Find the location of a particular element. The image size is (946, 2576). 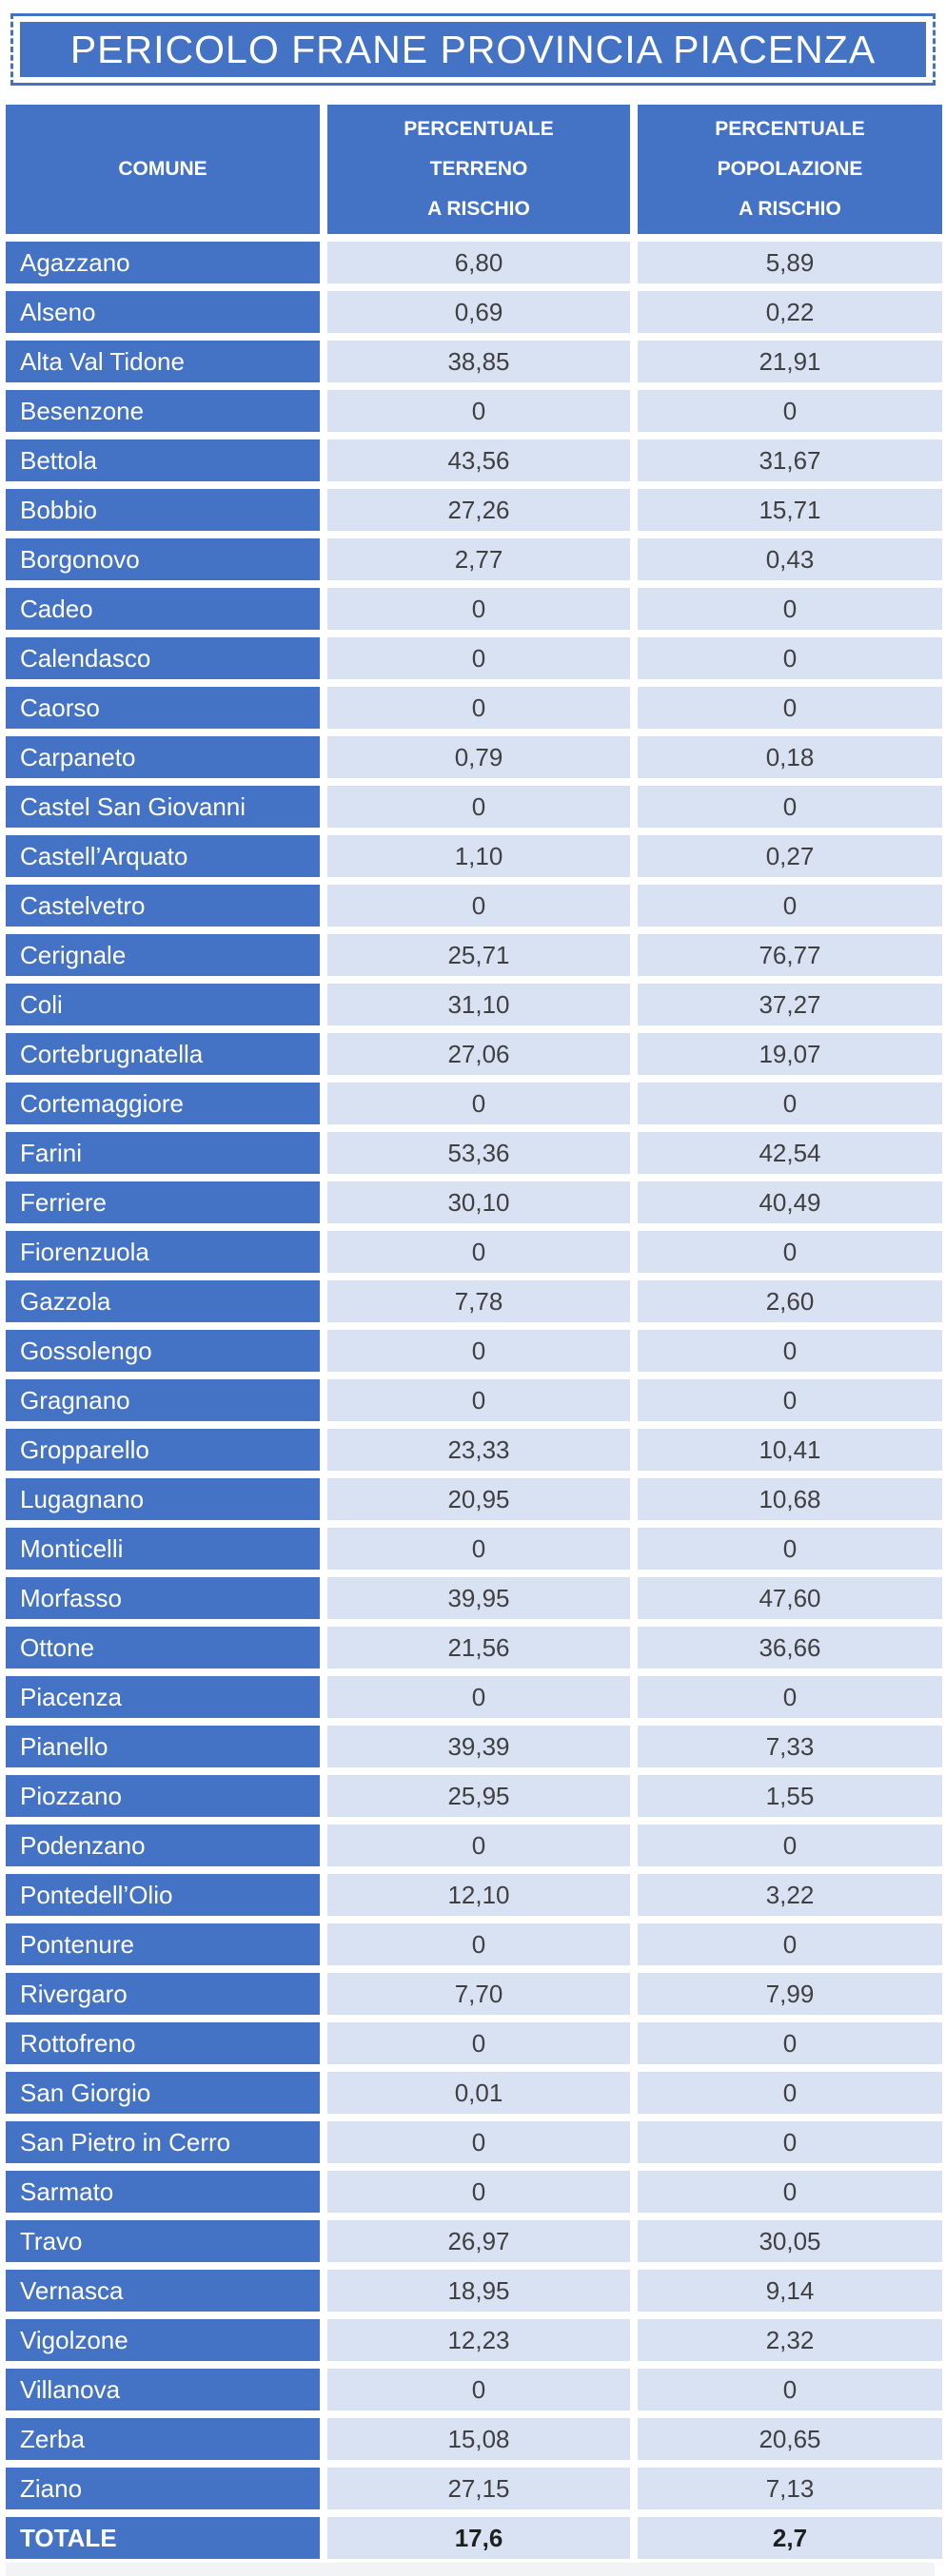

popolazione-value: 0,18 is located at coordinates (790, 757).